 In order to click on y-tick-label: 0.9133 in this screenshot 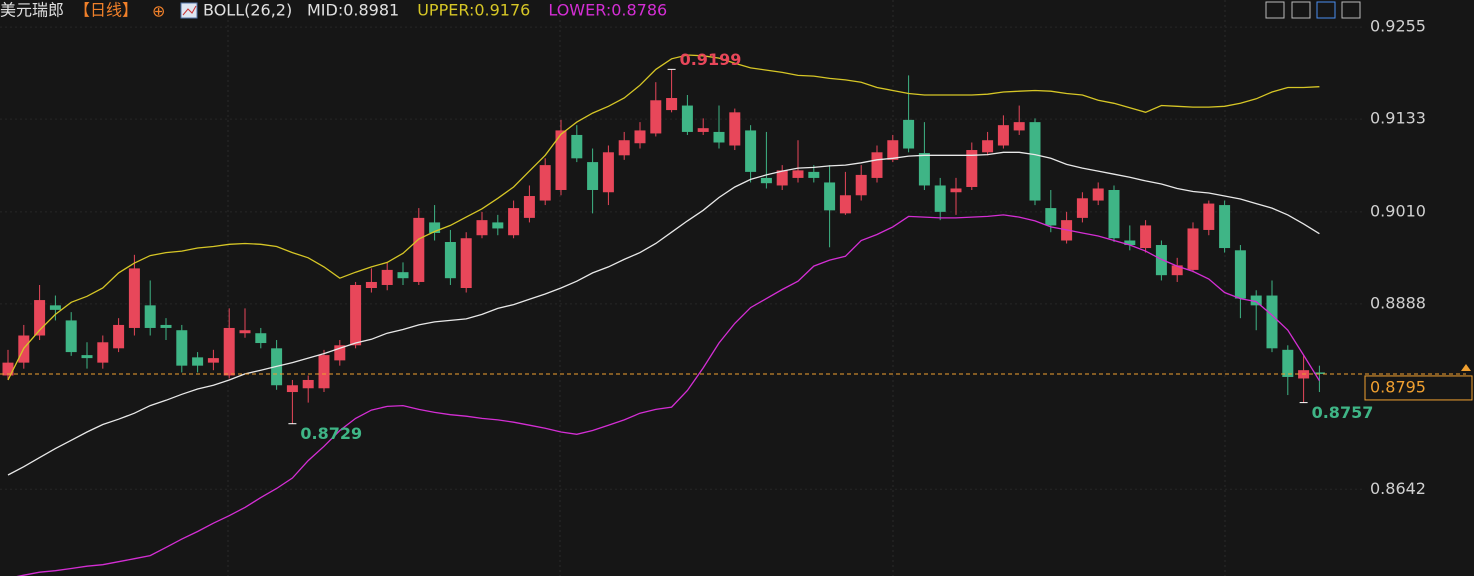, I will do `click(1398, 118)`.